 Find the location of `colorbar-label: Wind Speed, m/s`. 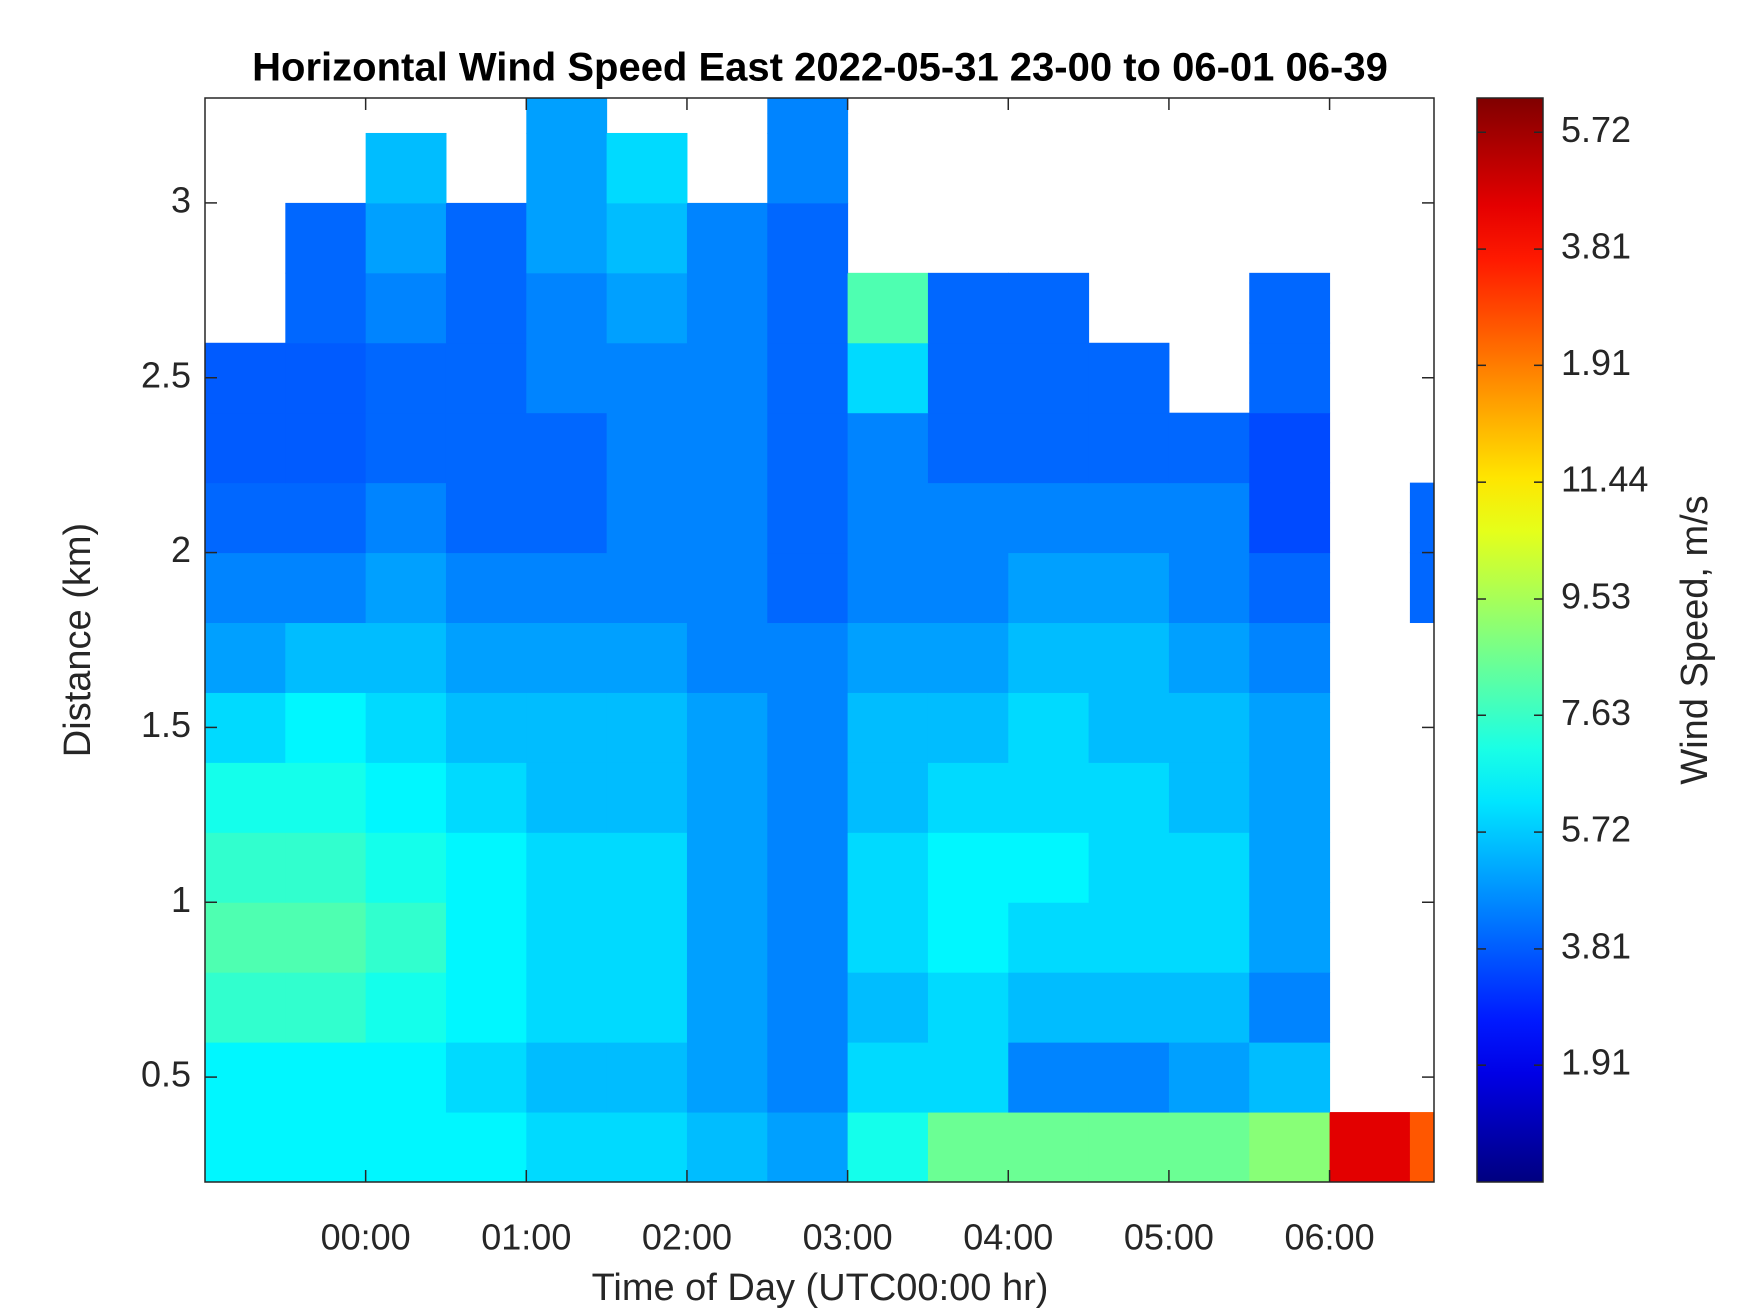

colorbar-label: Wind Speed, m/s is located at coordinates (1695, 639).